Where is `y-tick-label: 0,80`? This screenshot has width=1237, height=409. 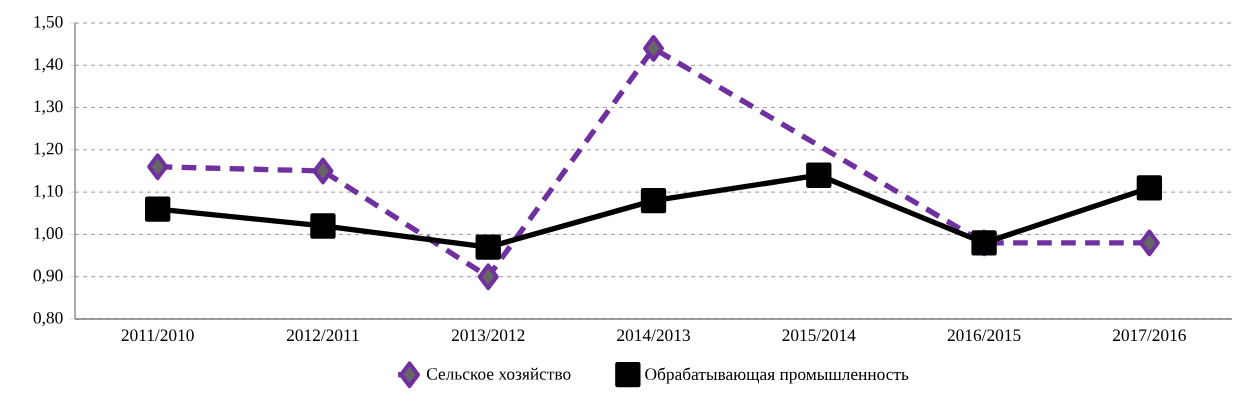 y-tick-label: 0,80 is located at coordinates (48, 319).